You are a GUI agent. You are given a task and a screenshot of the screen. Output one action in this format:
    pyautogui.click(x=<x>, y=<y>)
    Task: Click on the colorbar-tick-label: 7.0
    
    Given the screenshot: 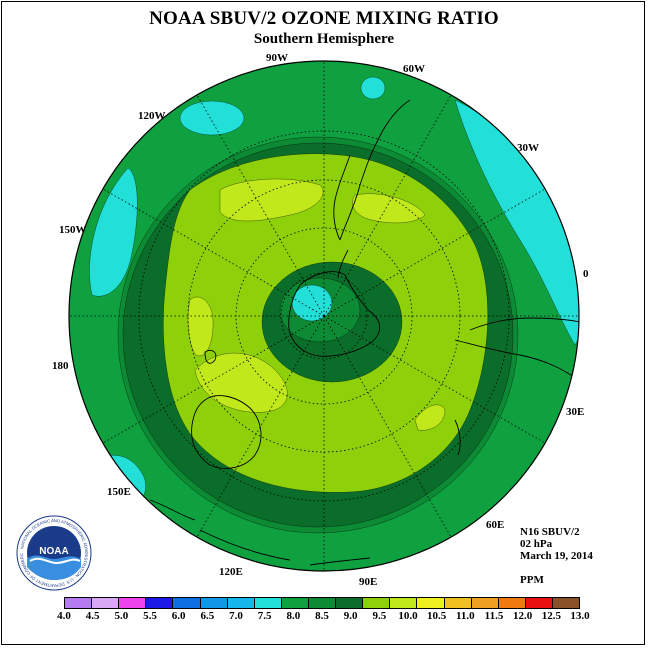 What is the action you would take?
    pyautogui.click(x=236, y=616)
    